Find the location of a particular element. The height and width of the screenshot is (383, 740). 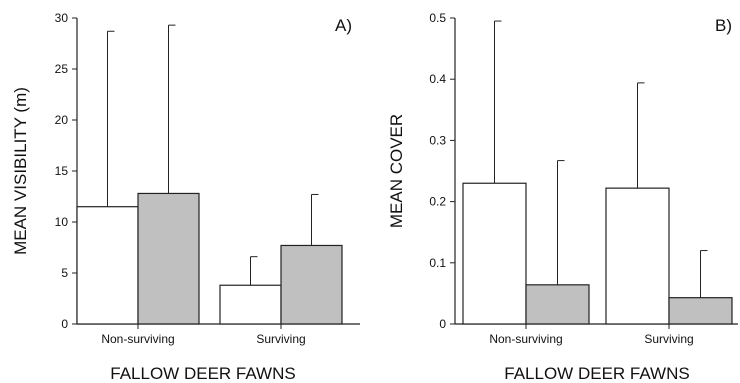

y-tick-label: 0.4 is located at coordinates (437, 79).